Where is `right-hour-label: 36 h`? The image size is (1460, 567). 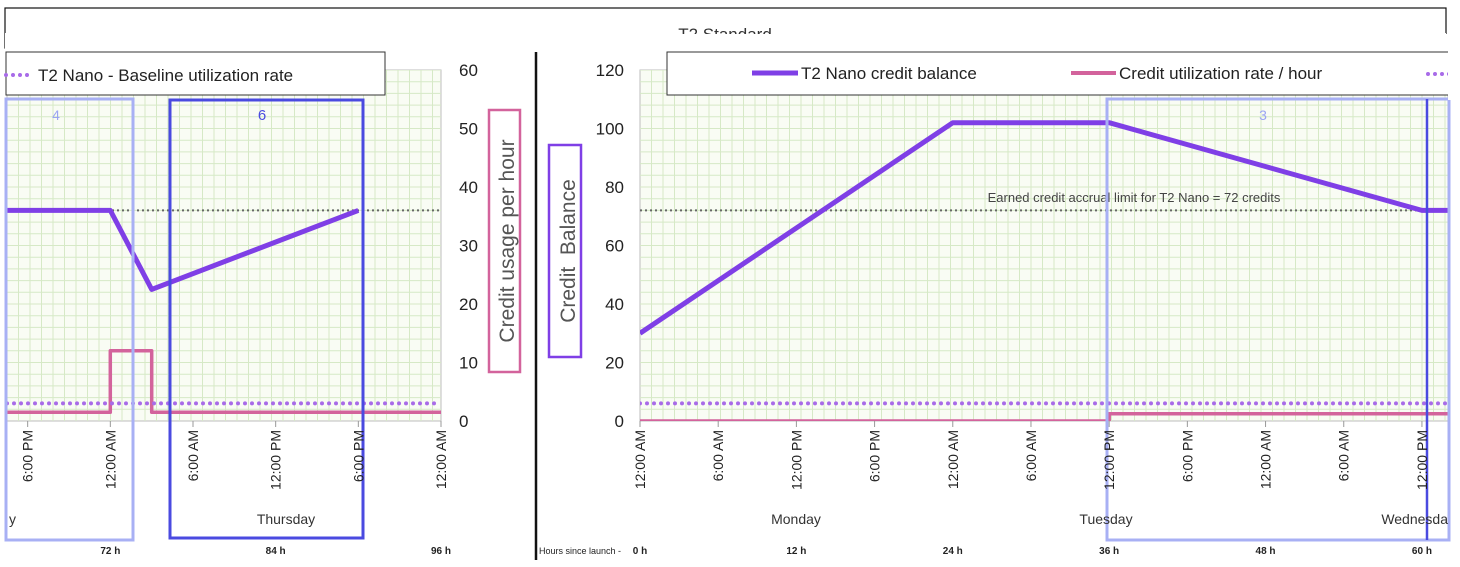
right-hour-label: 36 h is located at coordinates (1109, 551).